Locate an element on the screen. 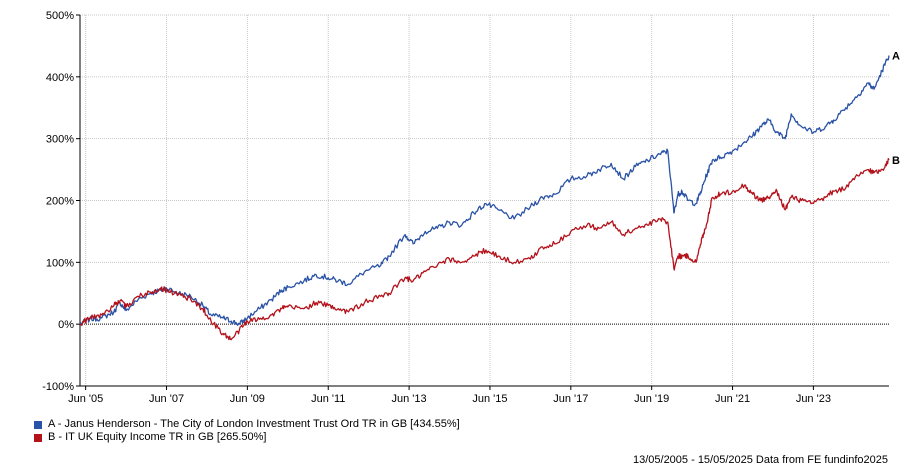  series-end-label-a: A is located at coordinates (896, 56).